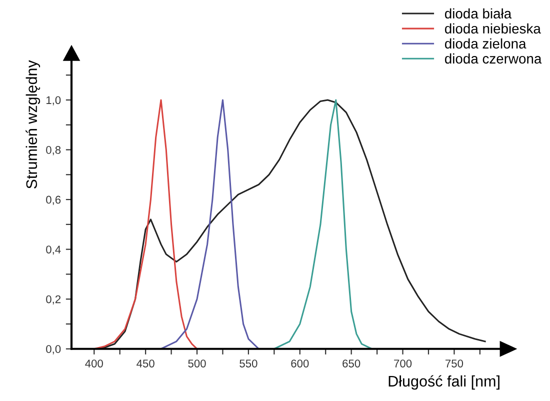  Describe the element at coordinates (53, 300) in the screenshot. I see `y-tick-label: 0,2` at that location.